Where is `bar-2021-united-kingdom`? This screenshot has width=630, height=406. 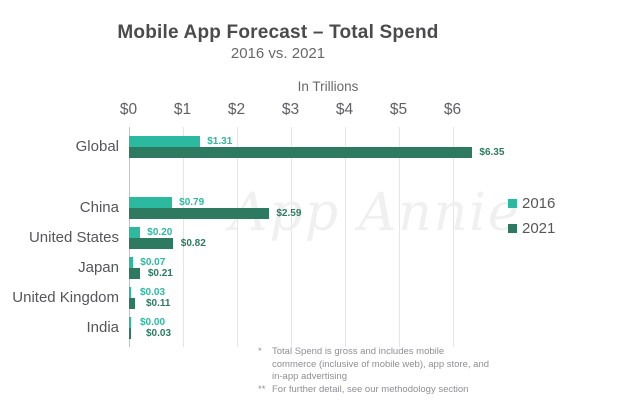
bar-2021-united-kingdom is located at coordinates (132, 303).